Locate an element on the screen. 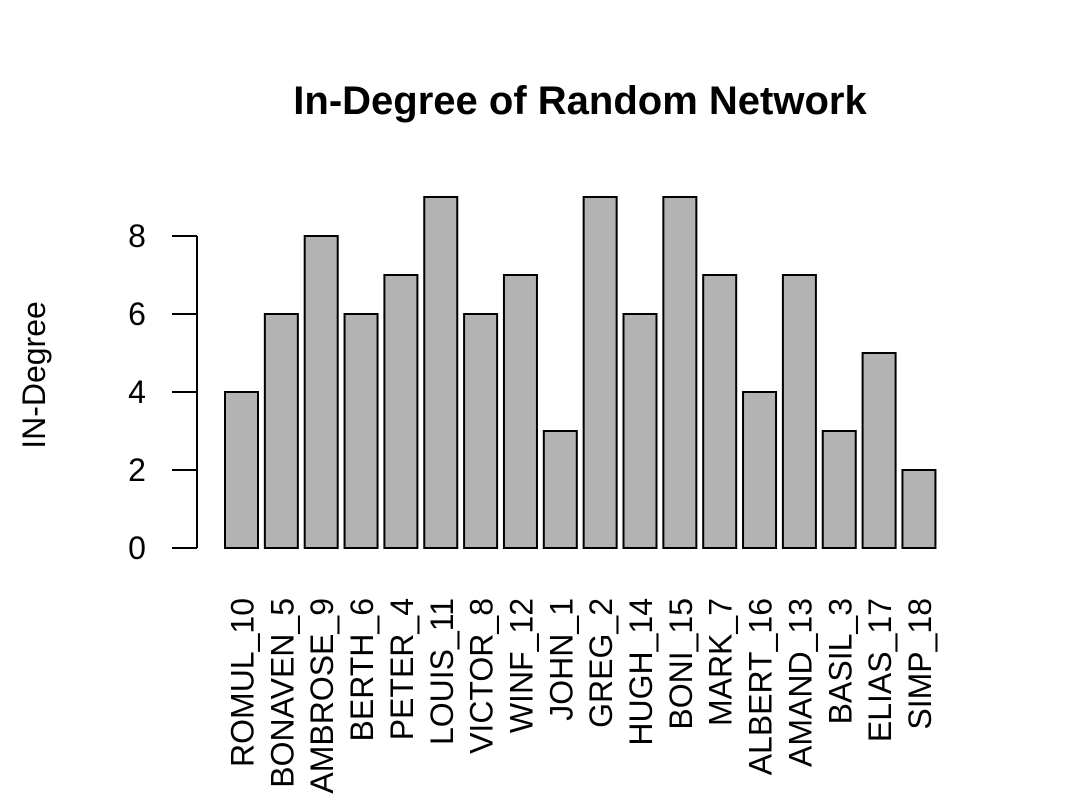 Image resolution: width=1065 pixels, height=797 pixels. x-tick-label-boni-15: BONI_15 is located at coordinates (681, 664).